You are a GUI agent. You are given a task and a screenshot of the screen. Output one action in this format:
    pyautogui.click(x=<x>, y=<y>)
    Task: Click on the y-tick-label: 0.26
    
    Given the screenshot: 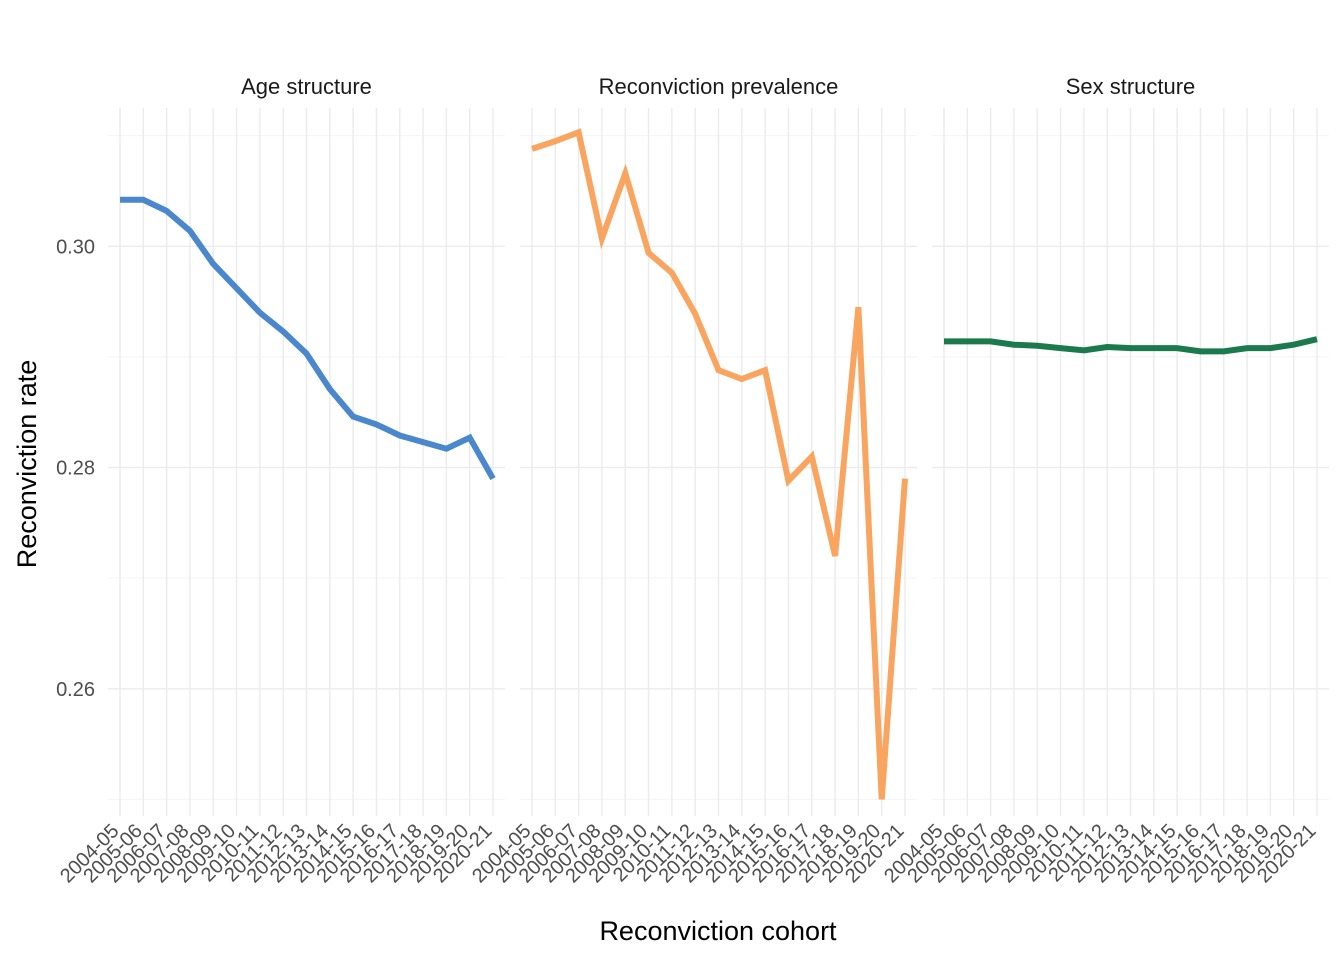 What is the action you would take?
    pyautogui.click(x=75, y=690)
    